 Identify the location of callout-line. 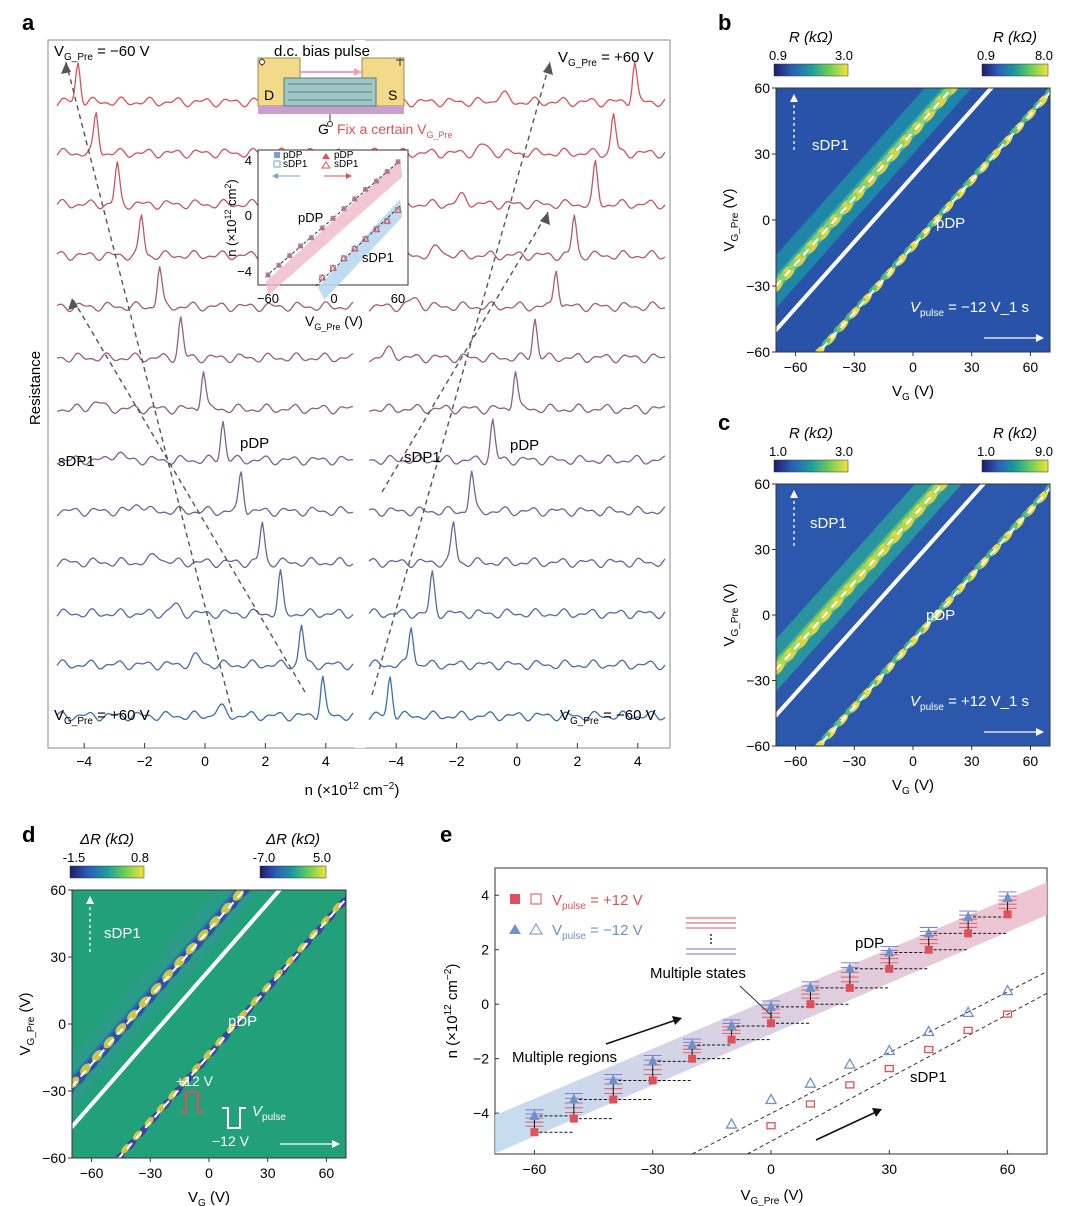
(756, 1001).